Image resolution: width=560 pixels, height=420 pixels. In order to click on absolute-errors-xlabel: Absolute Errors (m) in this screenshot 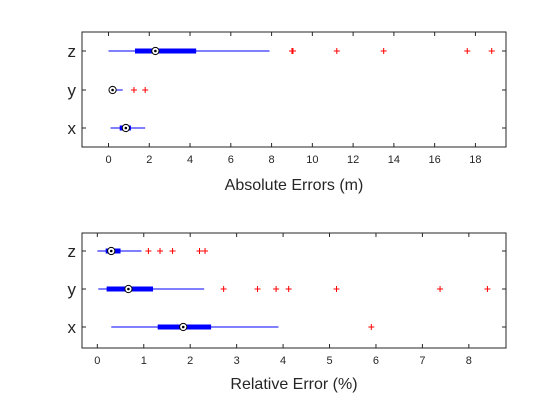, I will do `click(294, 185)`.